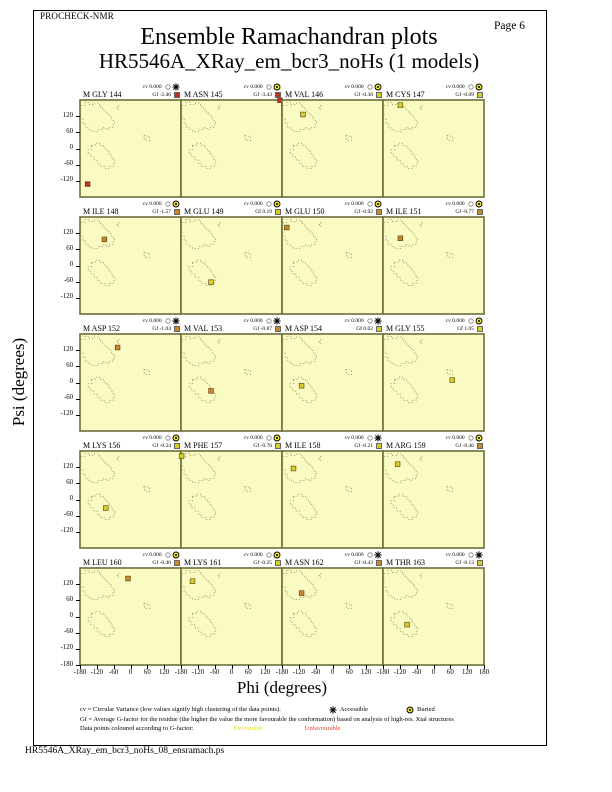  What do you see at coordinates (203, 94) in the screenshot?
I see `residue-label: M ASN 145` at bounding box center [203, 94].